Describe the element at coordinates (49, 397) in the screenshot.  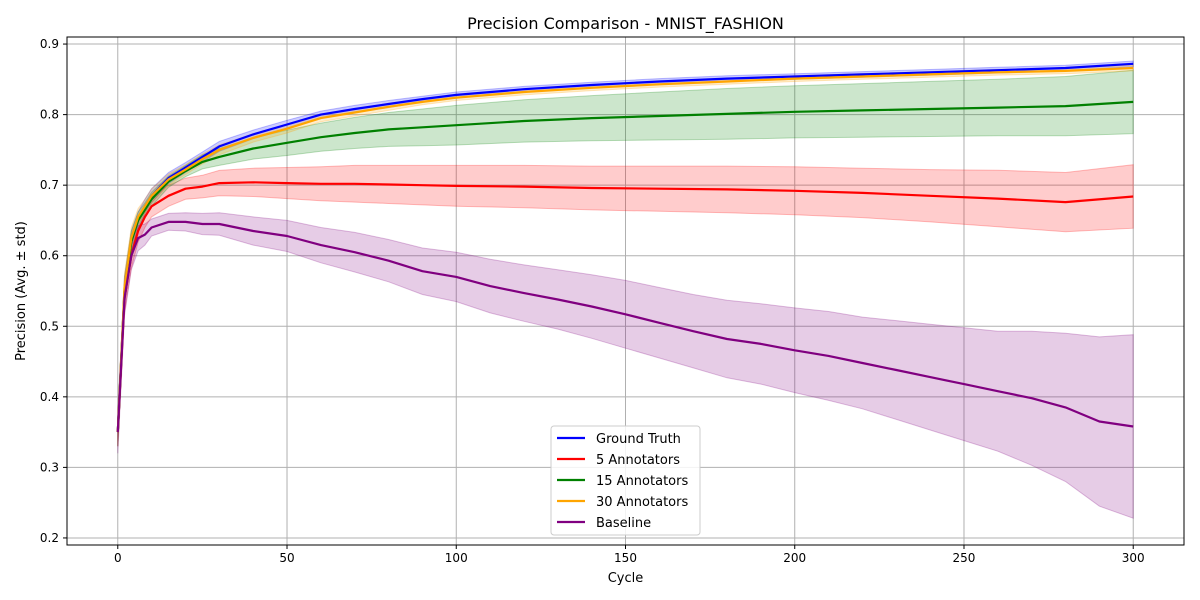
I see `y-tick-label: 0.4` at that location.